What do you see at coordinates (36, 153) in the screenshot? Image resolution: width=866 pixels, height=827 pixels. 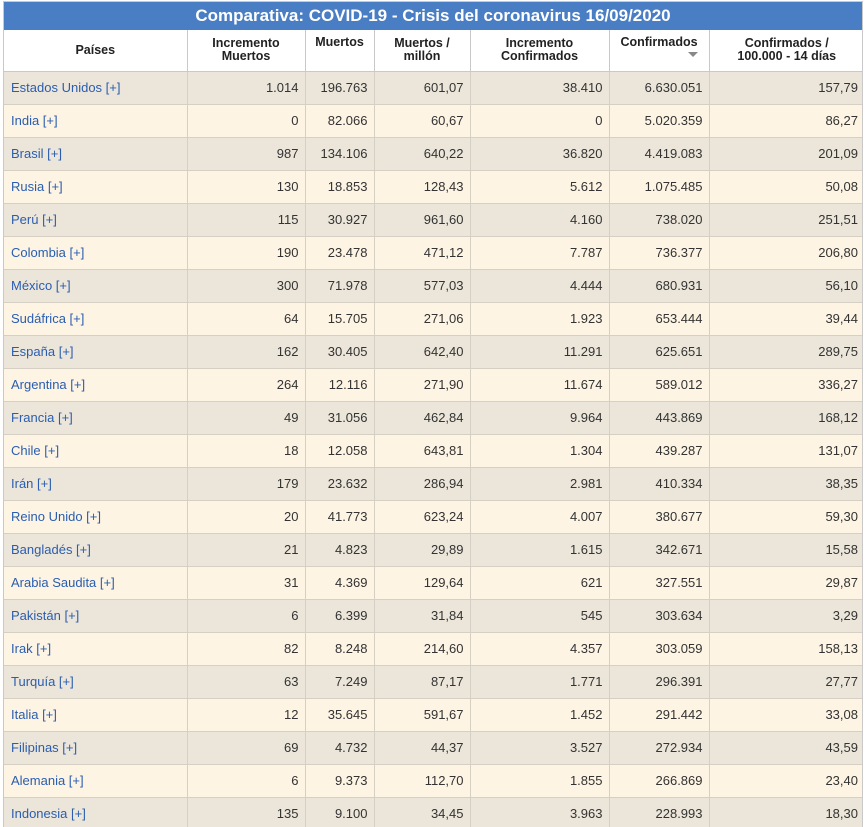 I see `country-link: Brasil [+]` at bounding box center [36, 153].